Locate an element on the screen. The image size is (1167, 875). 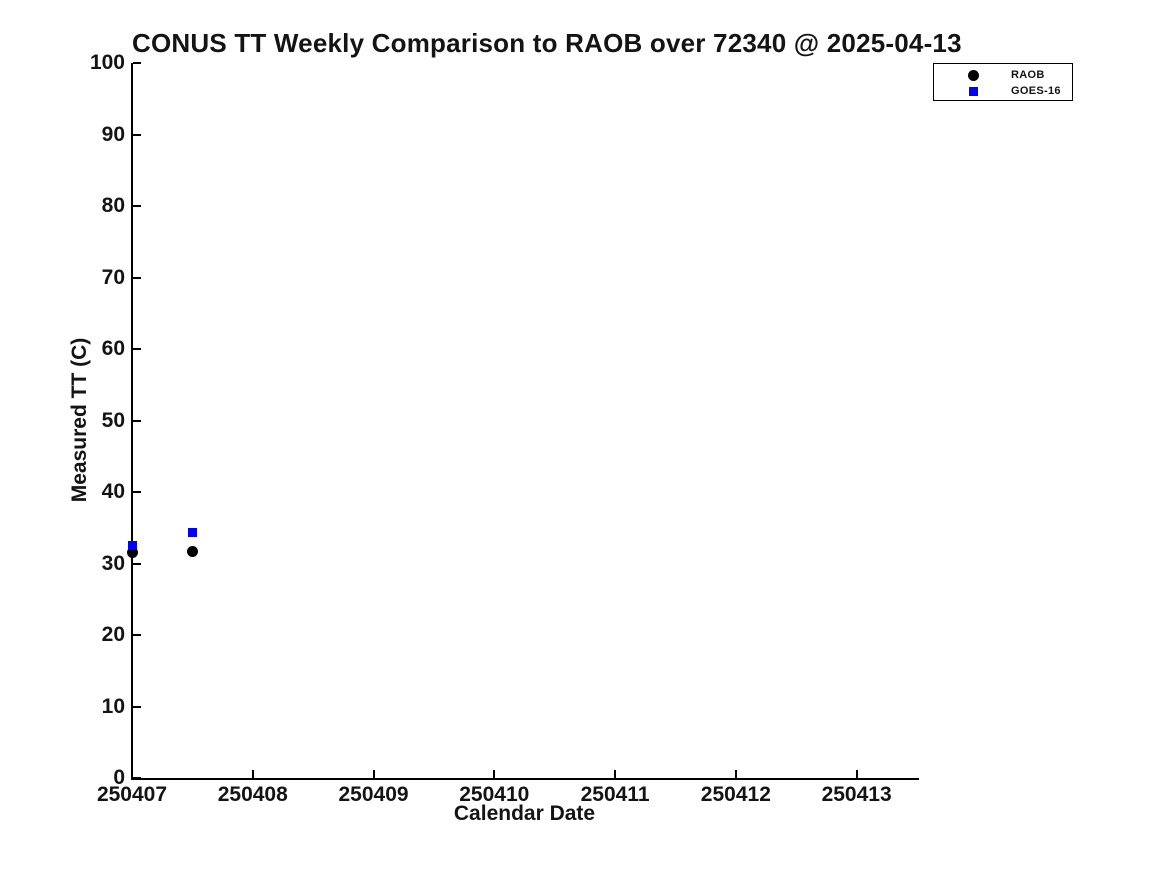
y-tick-label: 10 is located at coordinates (113, 706).